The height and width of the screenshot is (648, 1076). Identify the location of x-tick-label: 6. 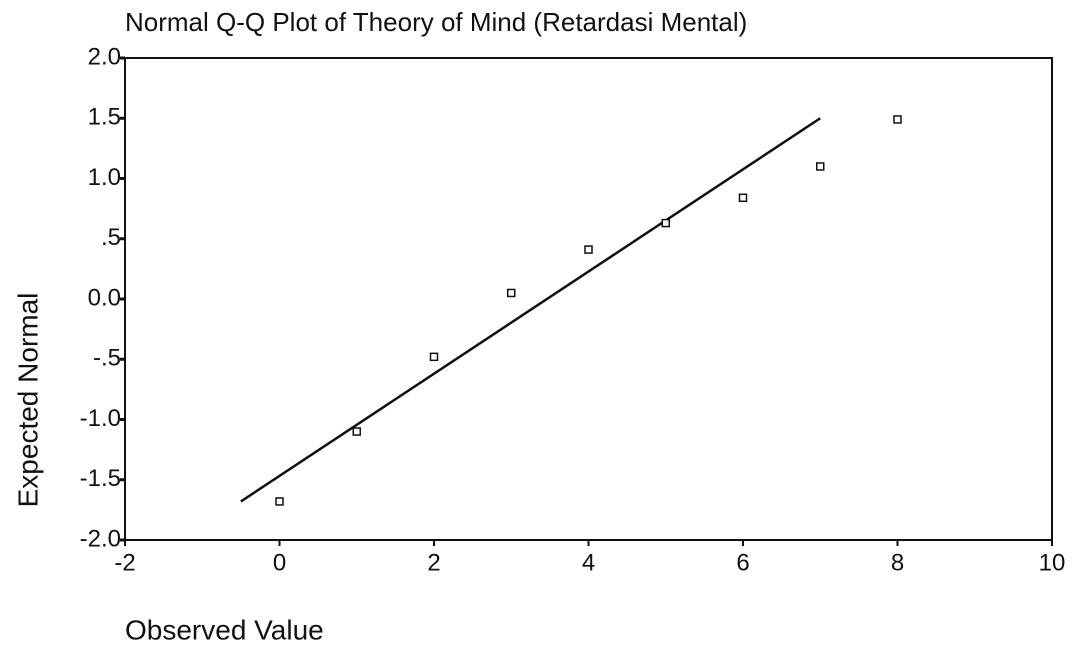
(742, 562).